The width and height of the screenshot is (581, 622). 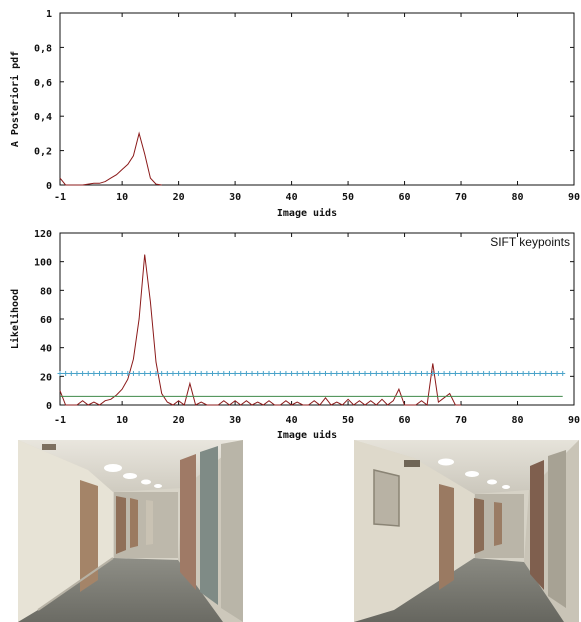 What do you see at coordinates (43, 117) in the screenshot?
I see `y-tick-label: 0,4` at bounding box center [43, 117].